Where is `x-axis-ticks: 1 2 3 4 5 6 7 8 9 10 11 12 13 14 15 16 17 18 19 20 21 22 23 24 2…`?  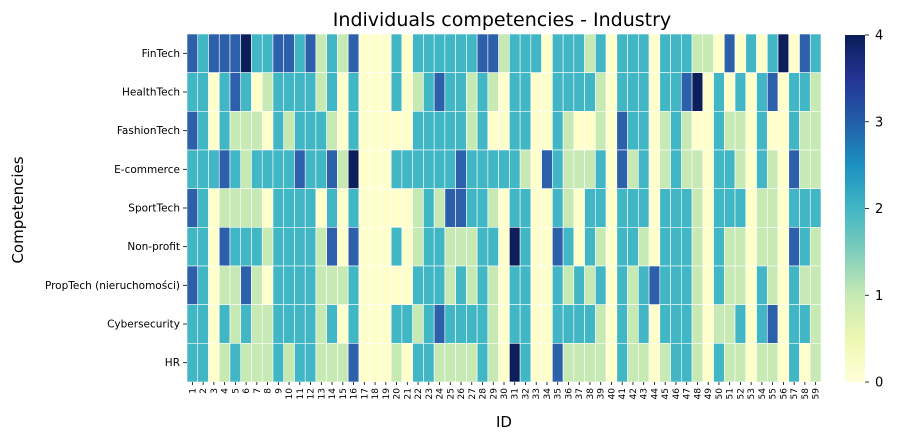
x-axis-ticks: 1 2 3 4 5 6 7 8 9 10 11 12 13 14 15 16 17 18 19 20 21 22 23 24 2… is located at coordinates (505, 391).